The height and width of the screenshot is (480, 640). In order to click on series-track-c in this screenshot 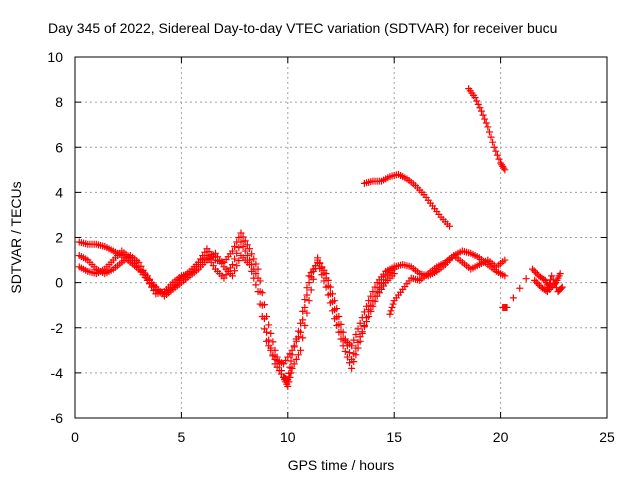, I will do `click(236, 308)`.